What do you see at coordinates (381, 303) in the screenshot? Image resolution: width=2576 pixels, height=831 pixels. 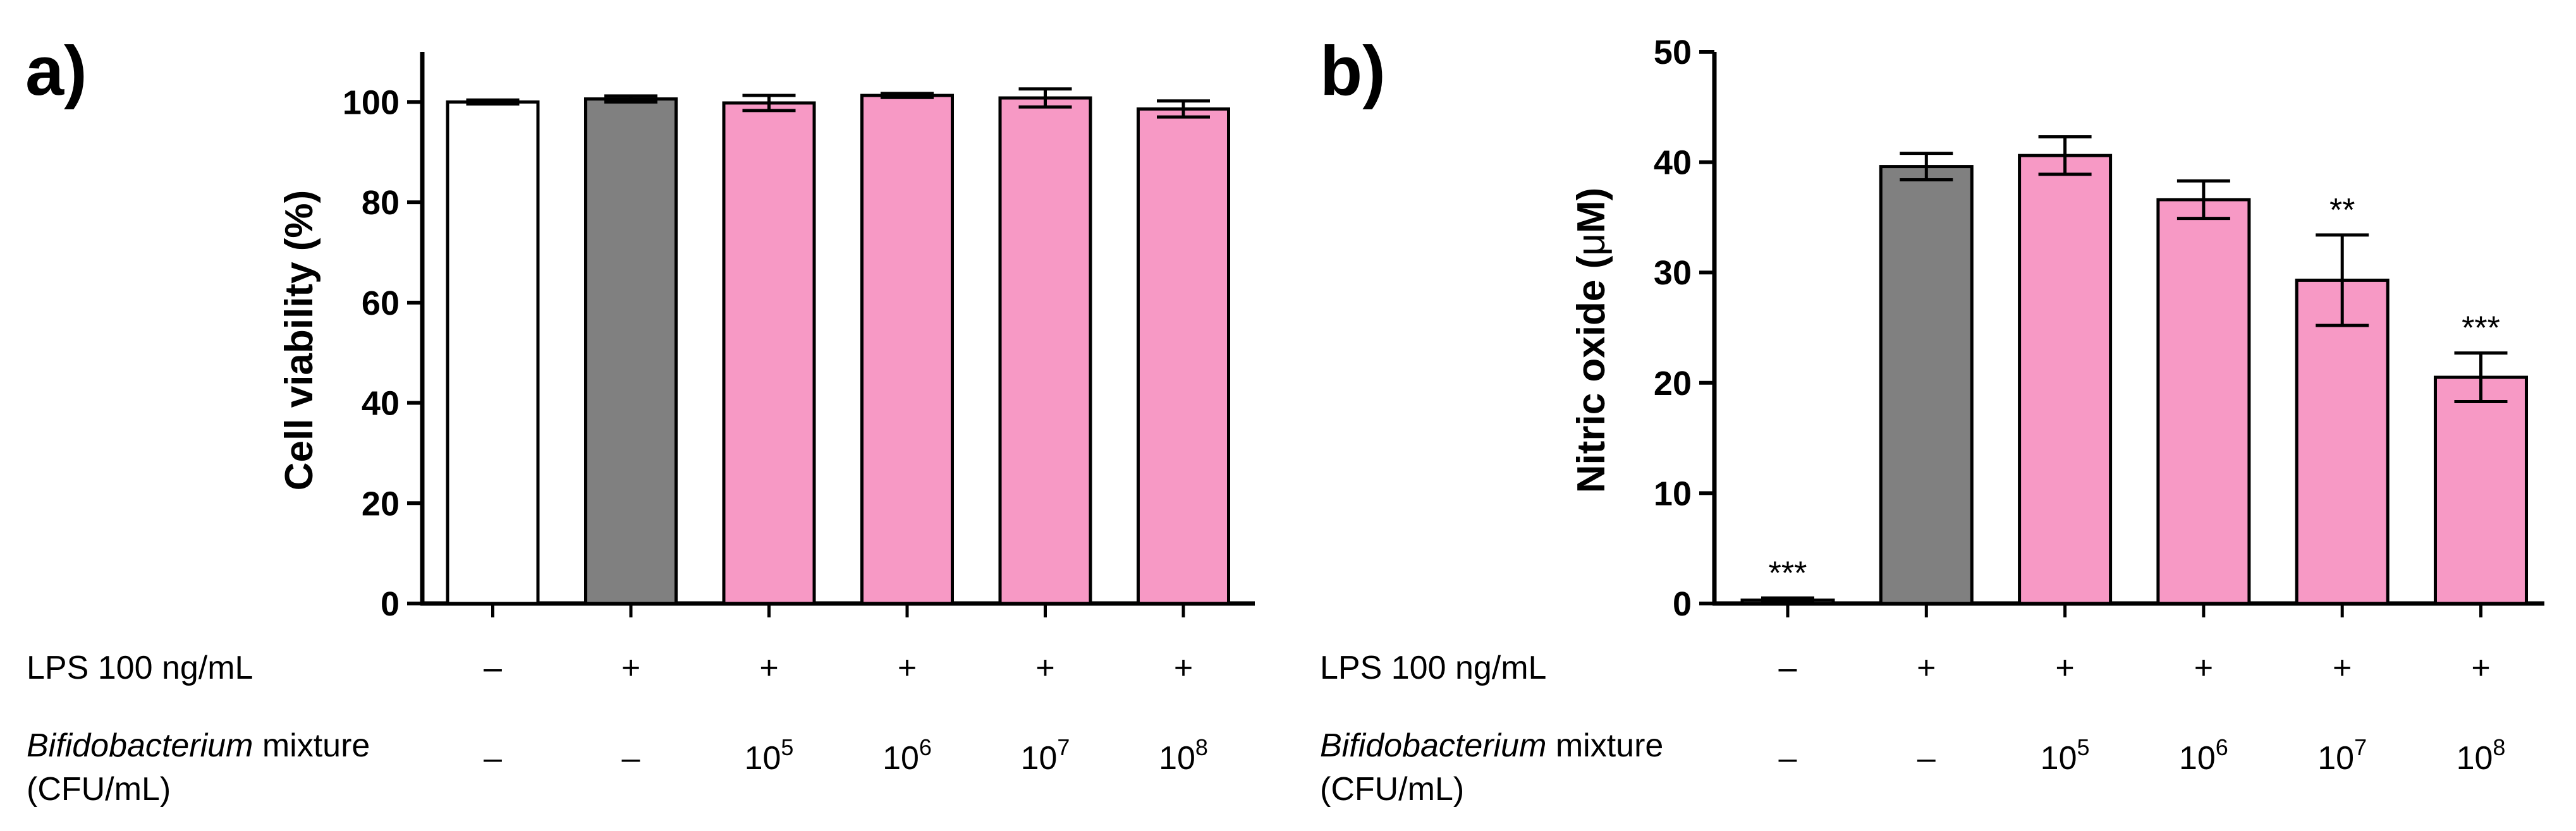 I see `y-tick-label-a: 60` at bounding box center [381, 303].